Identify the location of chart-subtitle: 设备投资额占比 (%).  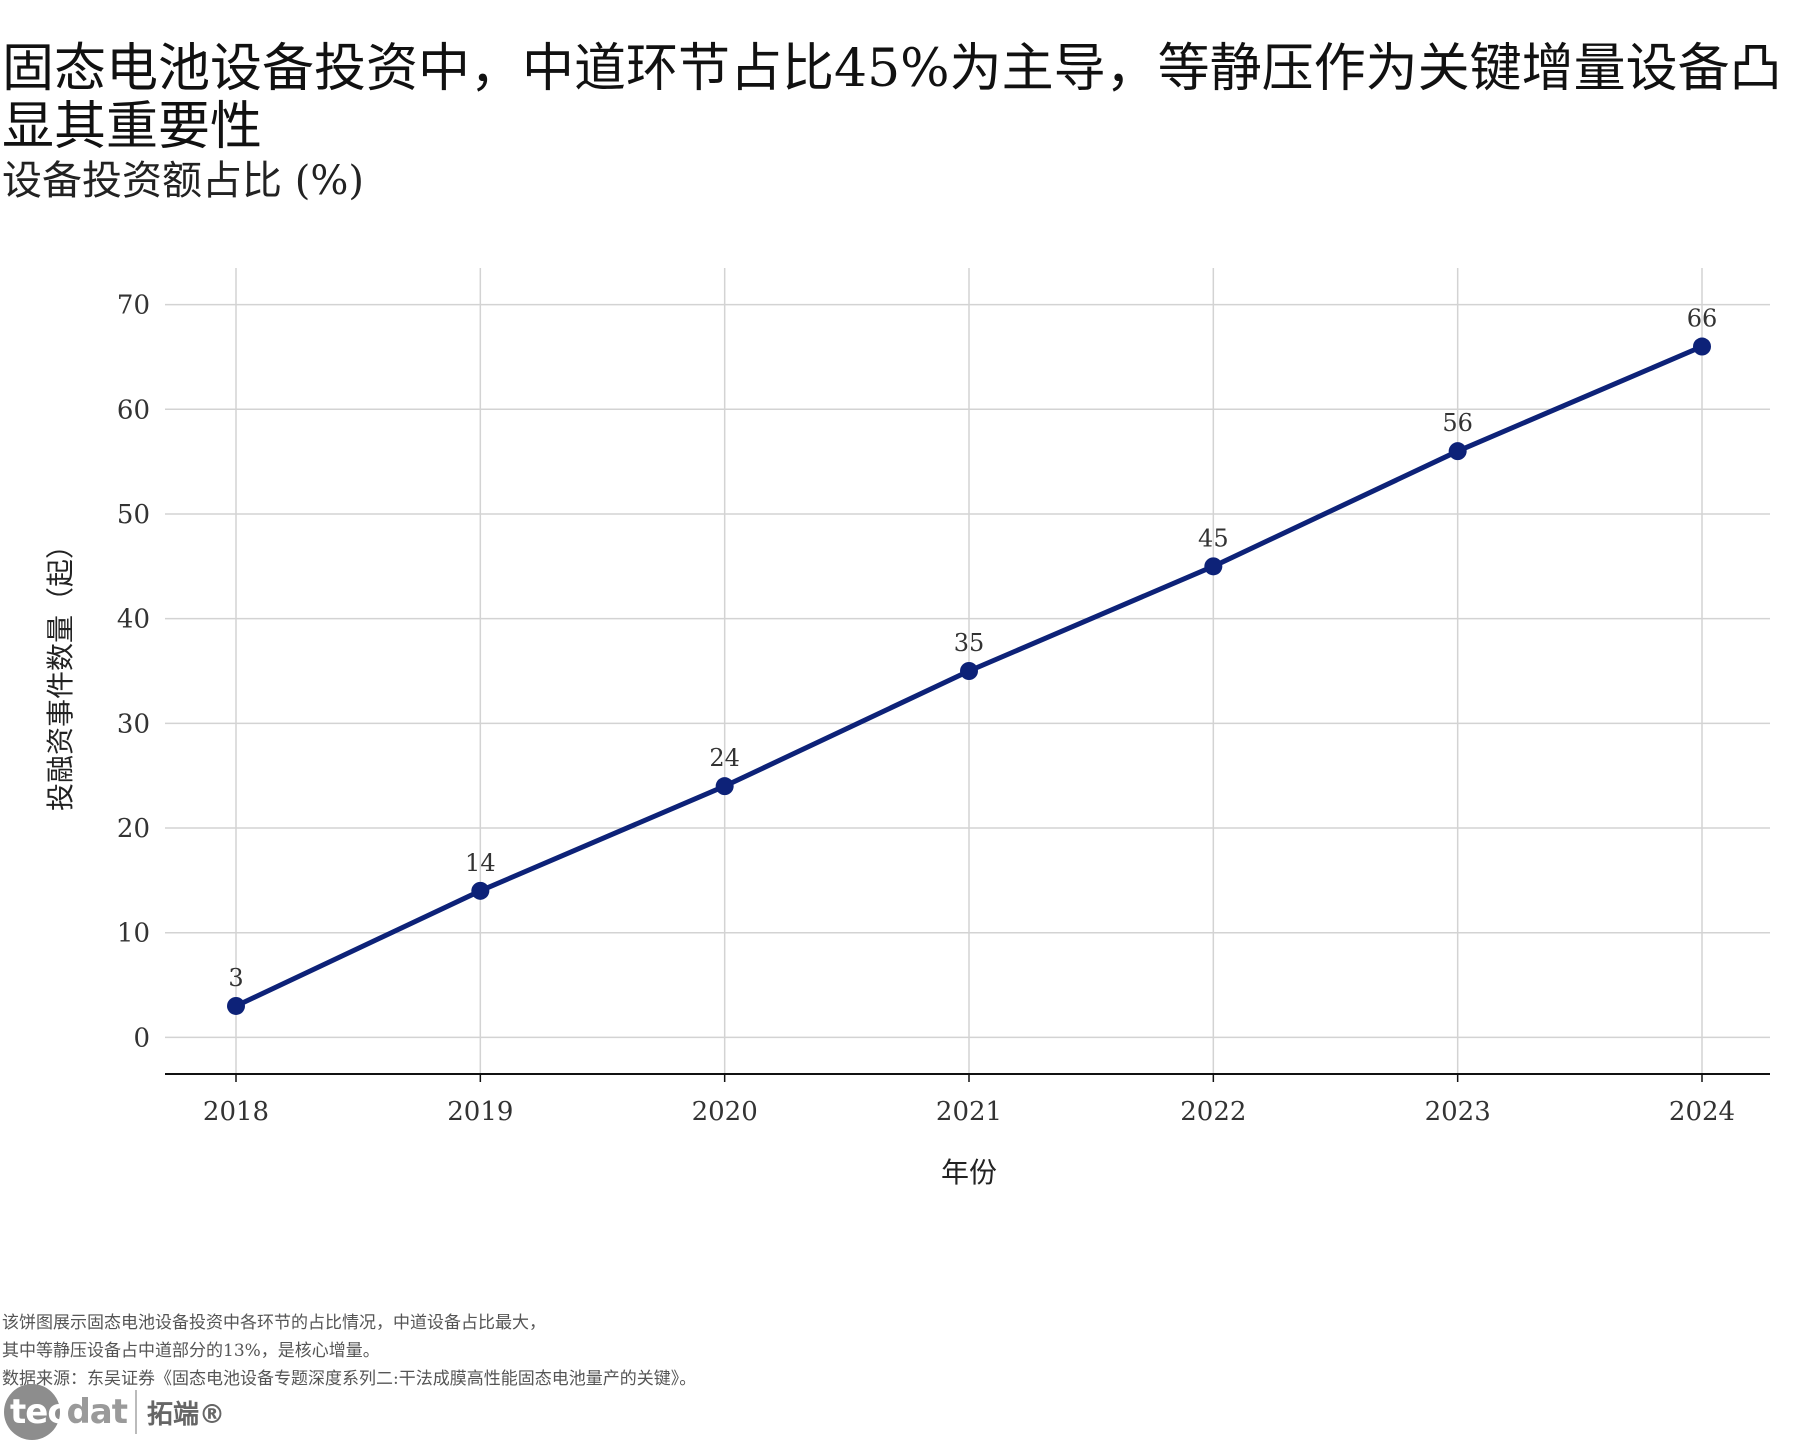
(183, 181).